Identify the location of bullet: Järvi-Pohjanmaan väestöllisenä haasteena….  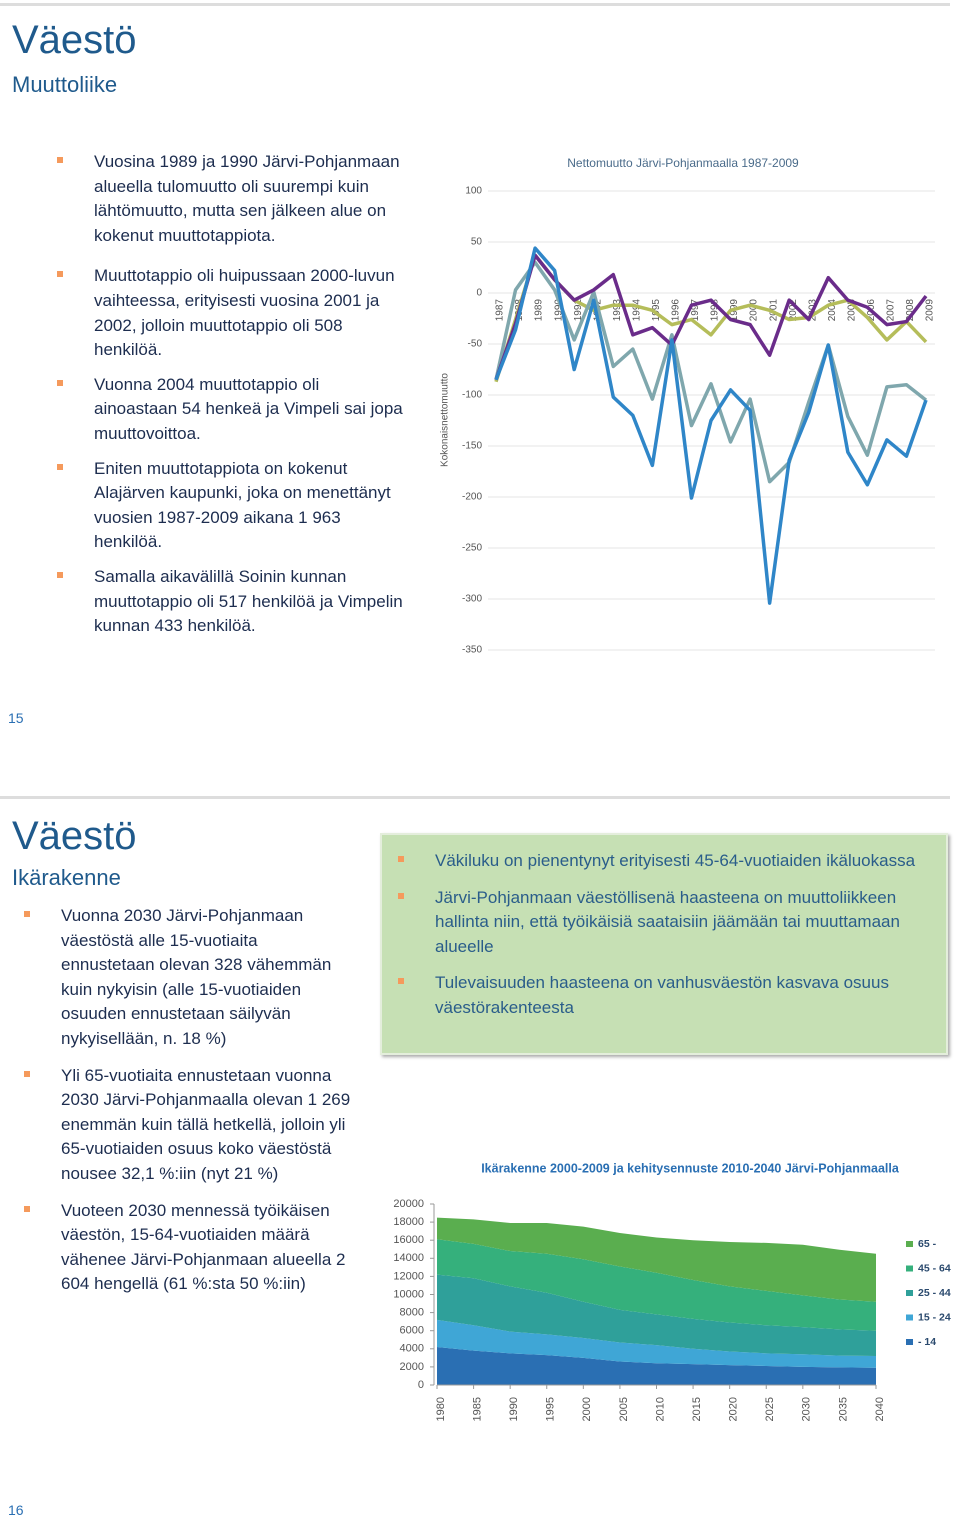
(661, 923).